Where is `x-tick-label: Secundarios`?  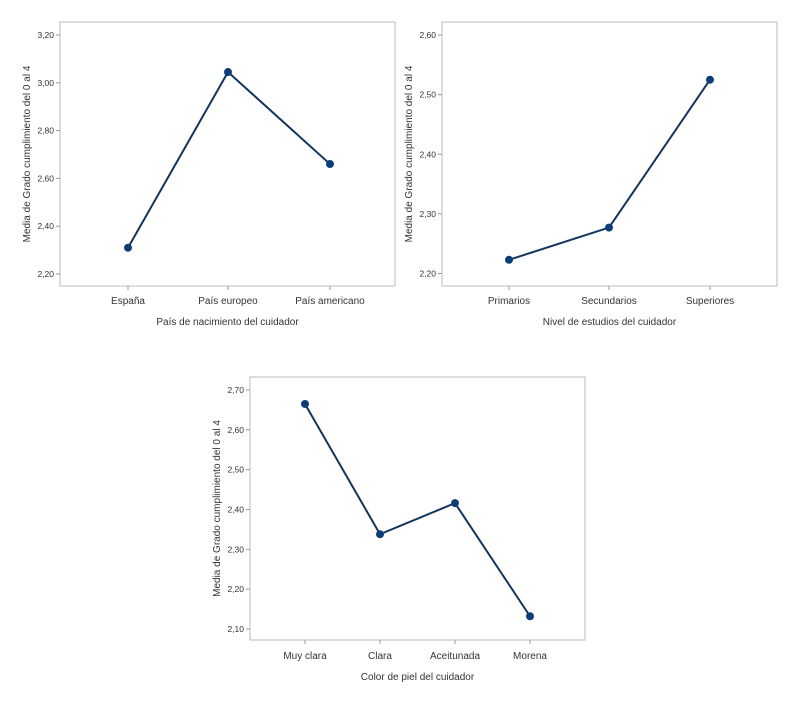
x-tick-label: Secundarios is located at coordinates (609, 301).